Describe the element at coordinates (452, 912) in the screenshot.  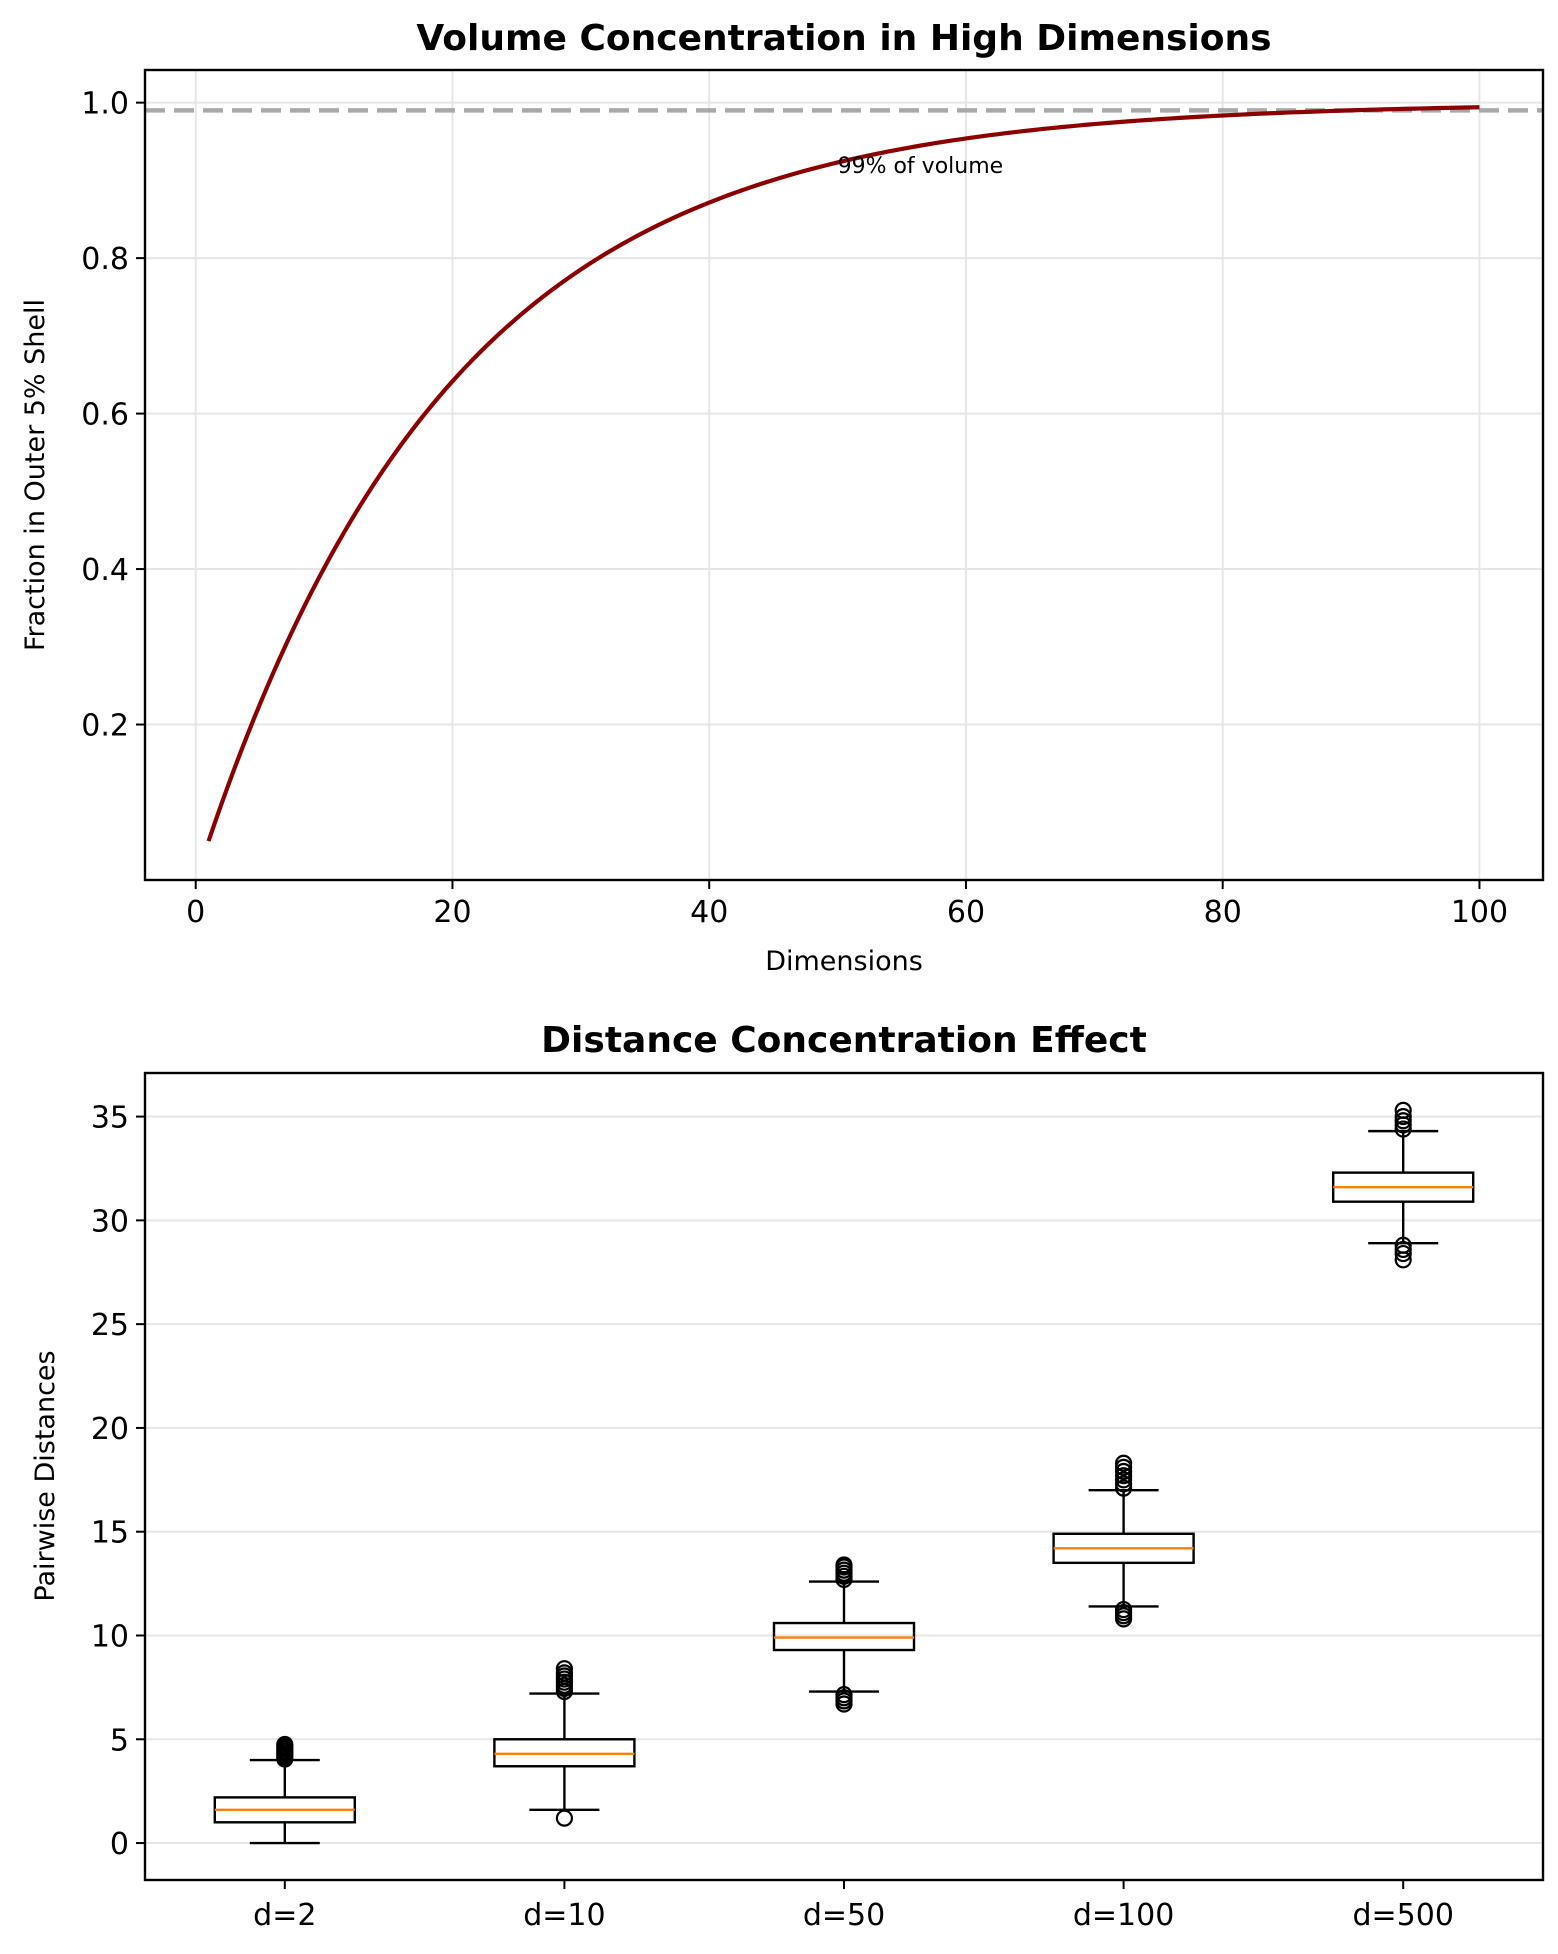
I see `x-tick-label: 20` at that location.